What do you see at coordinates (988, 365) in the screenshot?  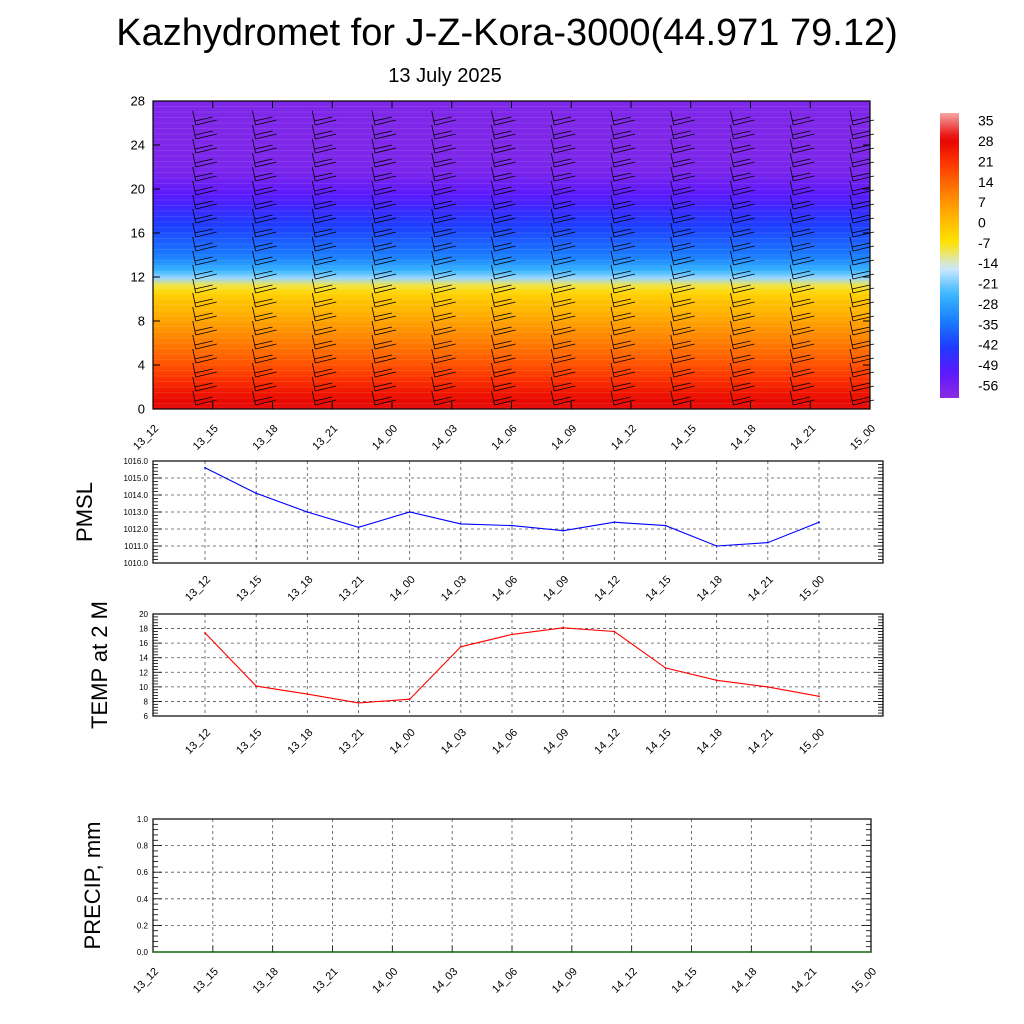 I see `colorbar-label: -49` at bounding box center [988, 365].